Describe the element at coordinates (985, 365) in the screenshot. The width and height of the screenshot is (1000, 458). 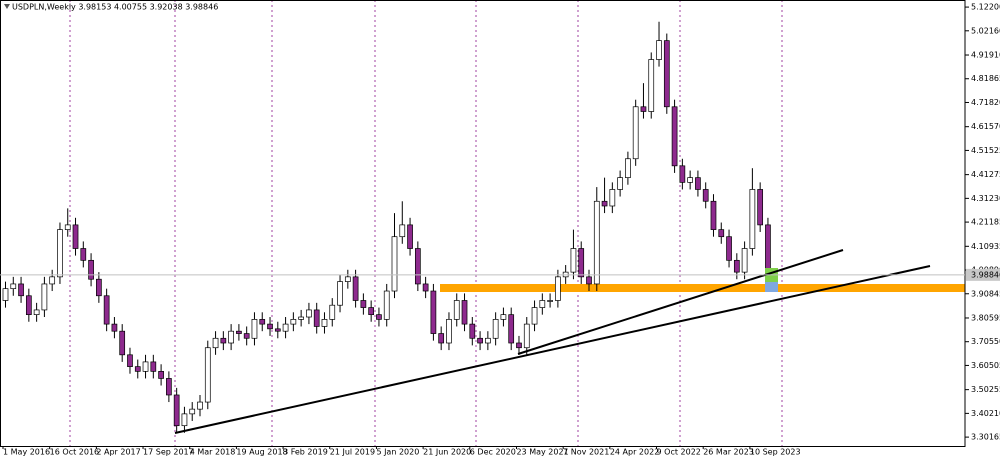
I see `y-tick-label: 3.60505` at that location.